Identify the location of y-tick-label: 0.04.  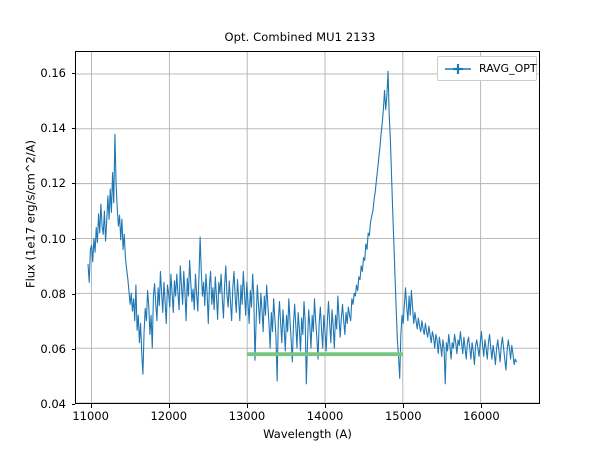
(53, 404).